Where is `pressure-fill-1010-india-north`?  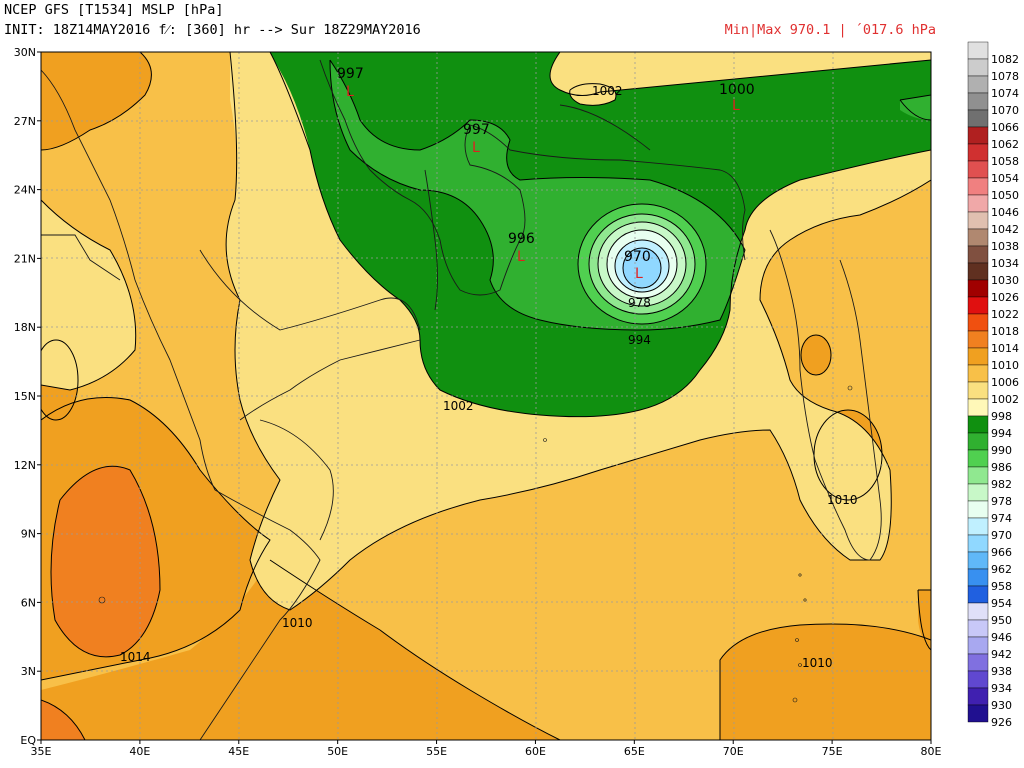
pressure-fill-1010-india-north is located at coordinates (816, 355).